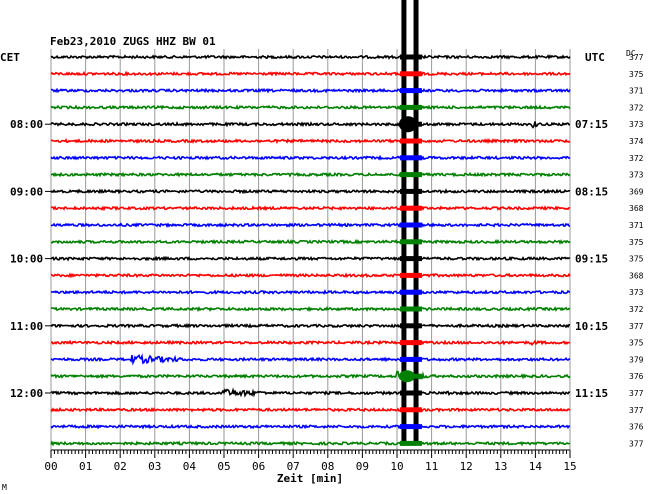 The image size is (650, 494). What do you see at coordinates (154, 466) in the screenshot?
I see `x-tick-label-03: 03` at bounding box center [154, 466].